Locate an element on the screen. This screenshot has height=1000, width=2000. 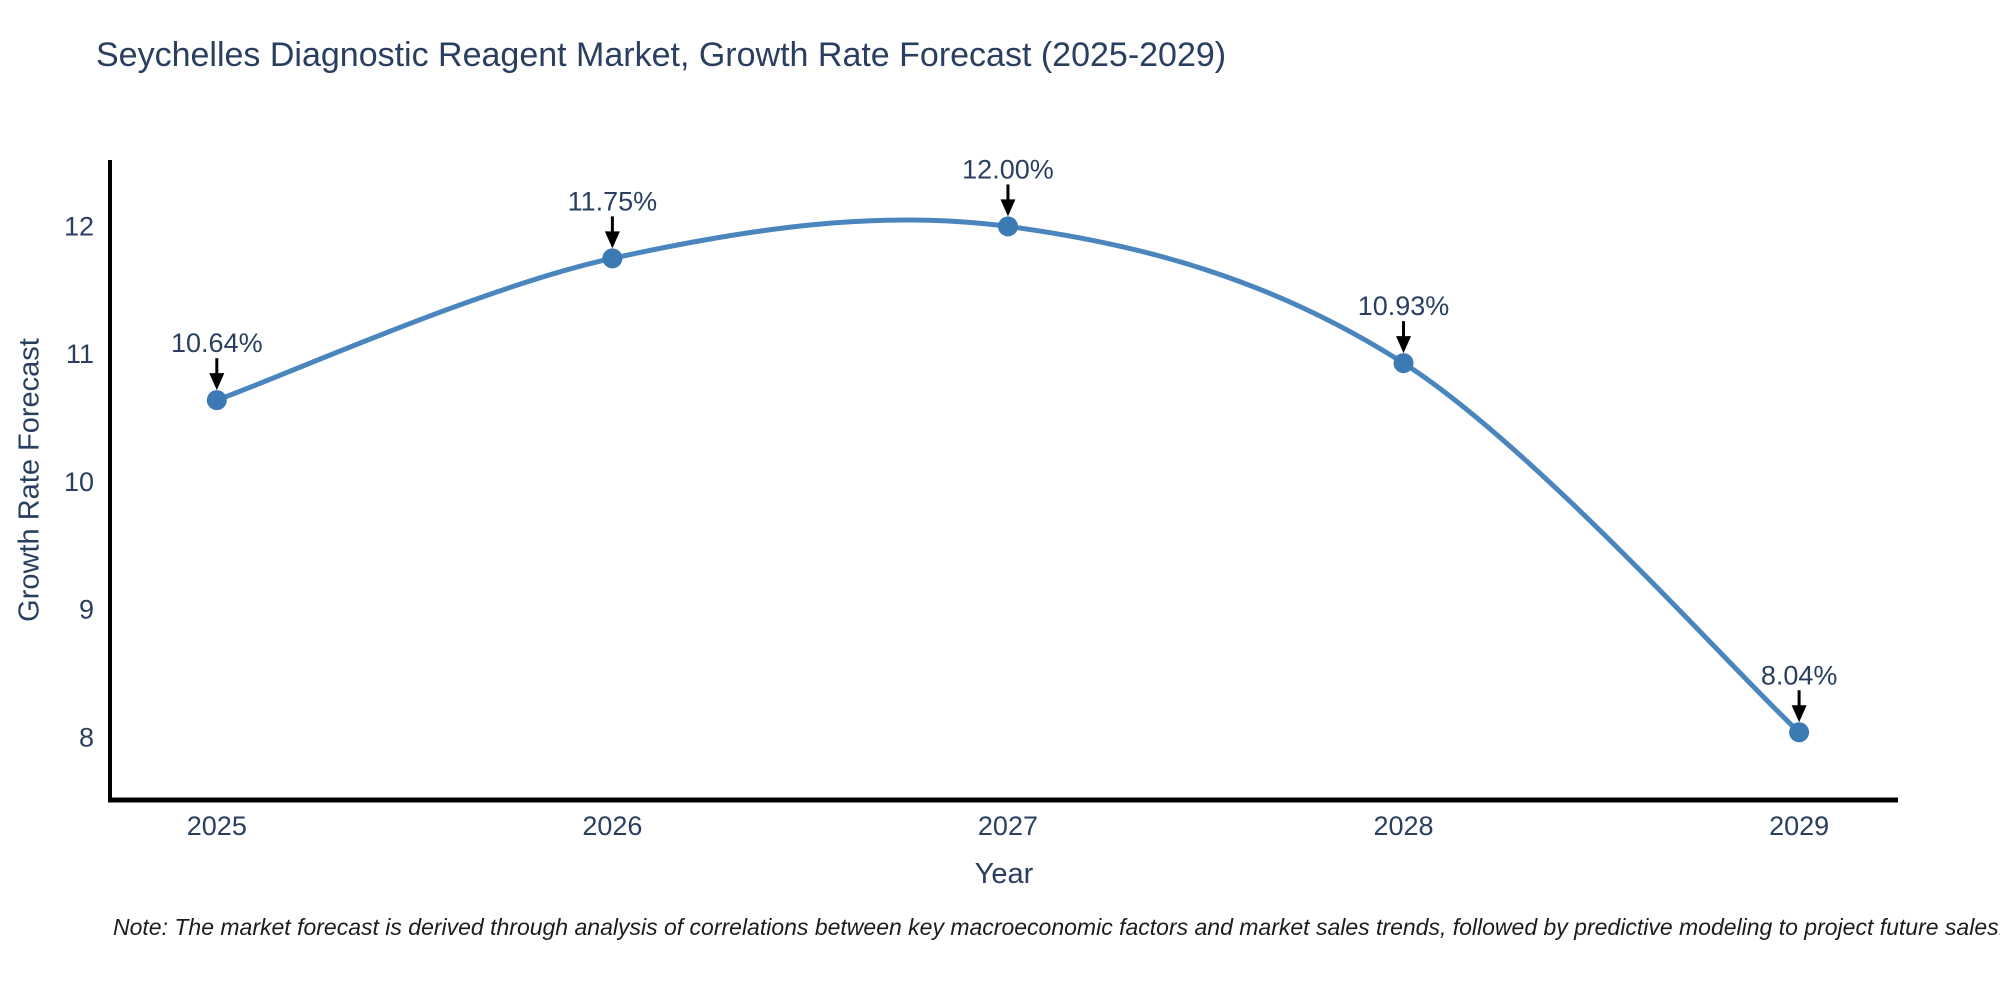
y-tick-label: 10 is located at coordinates (79, 482).